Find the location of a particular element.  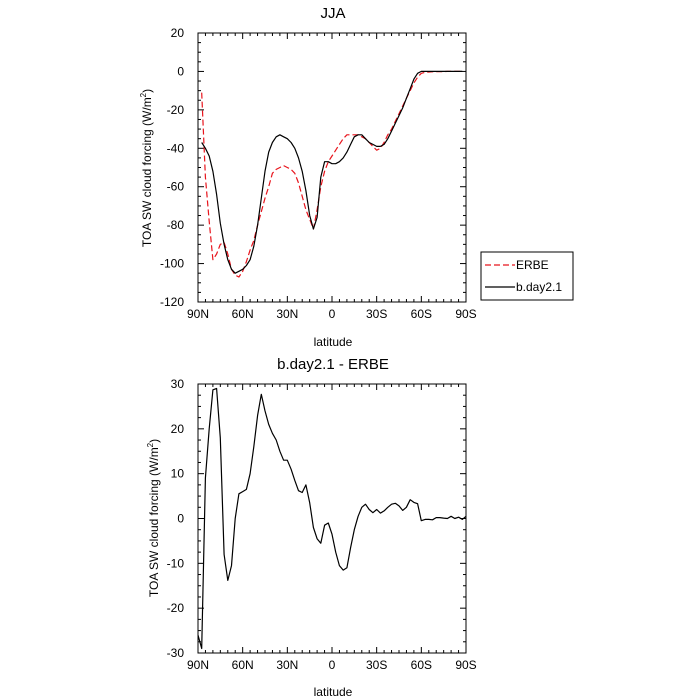

top-y-axis-label: TOA SW cloud forcing (W/m2) is located at coordinates (146, 168).